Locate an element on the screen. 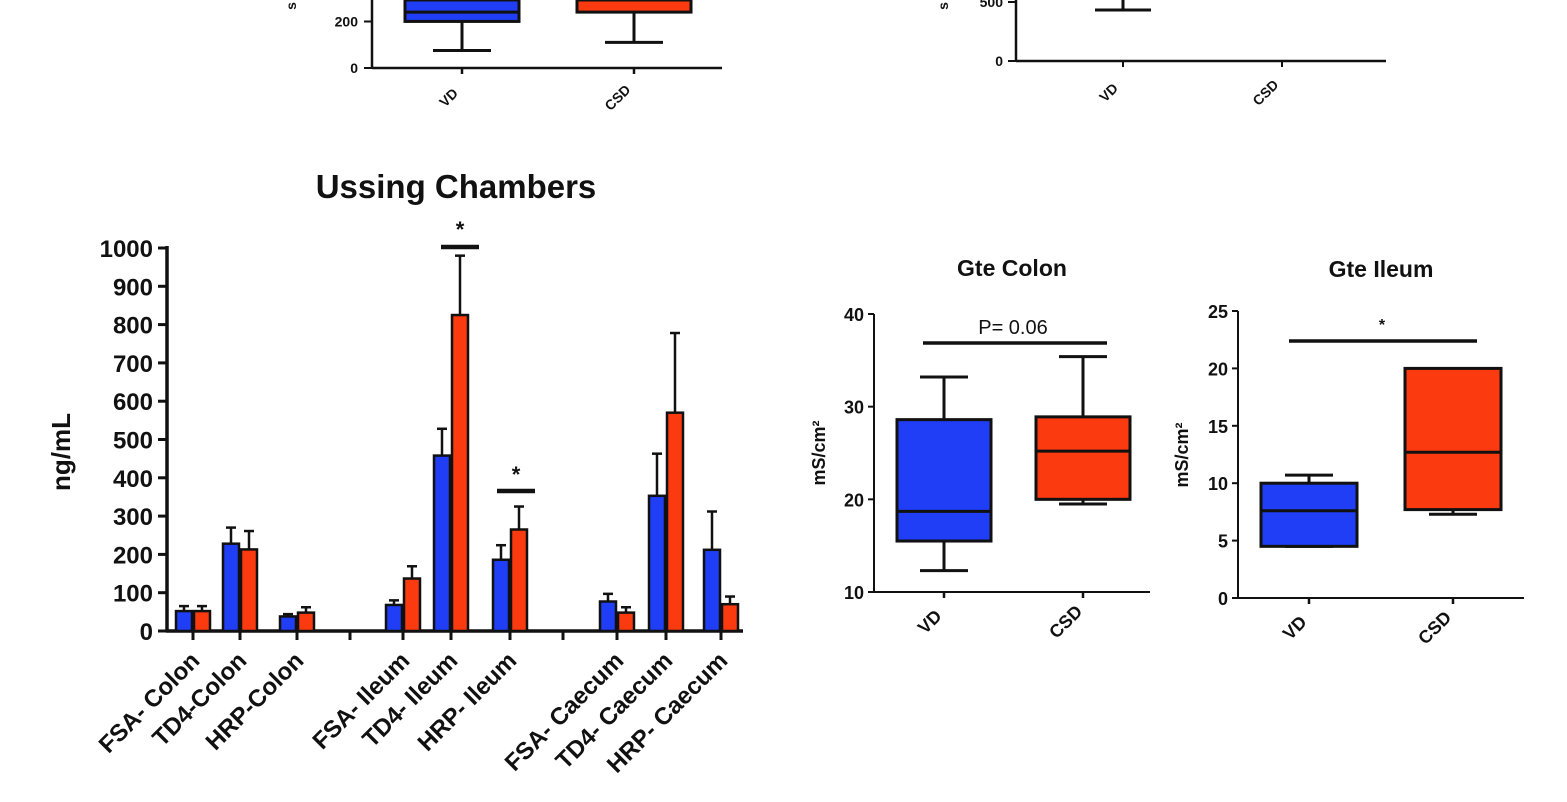  chart-title: Gte Ileum is located at coordinates (1381, 269).